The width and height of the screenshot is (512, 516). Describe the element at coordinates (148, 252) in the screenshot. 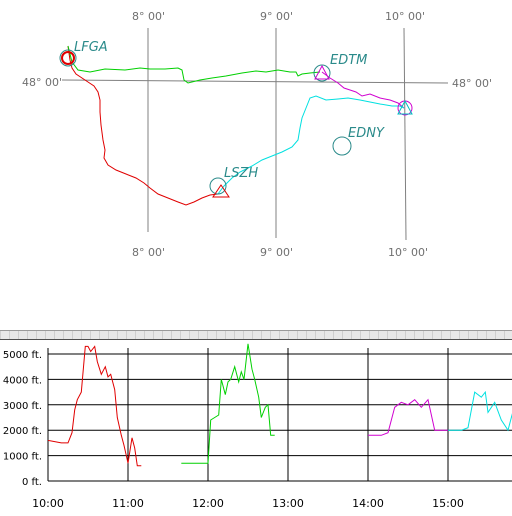

I see `lon-label-bottom-8: 8° 00'` at that location.